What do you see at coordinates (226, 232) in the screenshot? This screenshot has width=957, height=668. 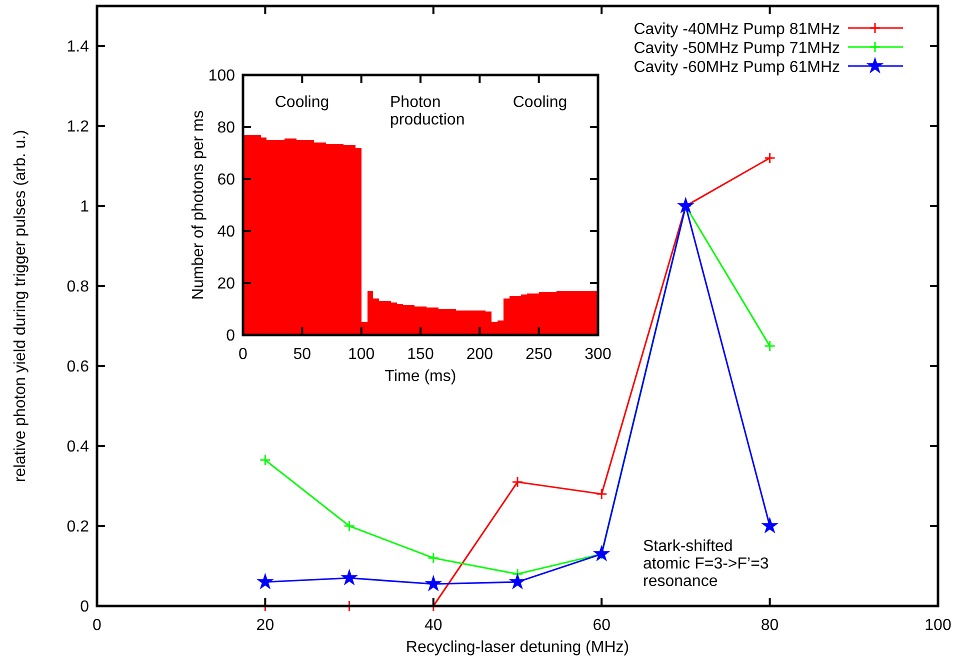 I see `y-tick-label: 40` at bounding box center [226, 232].